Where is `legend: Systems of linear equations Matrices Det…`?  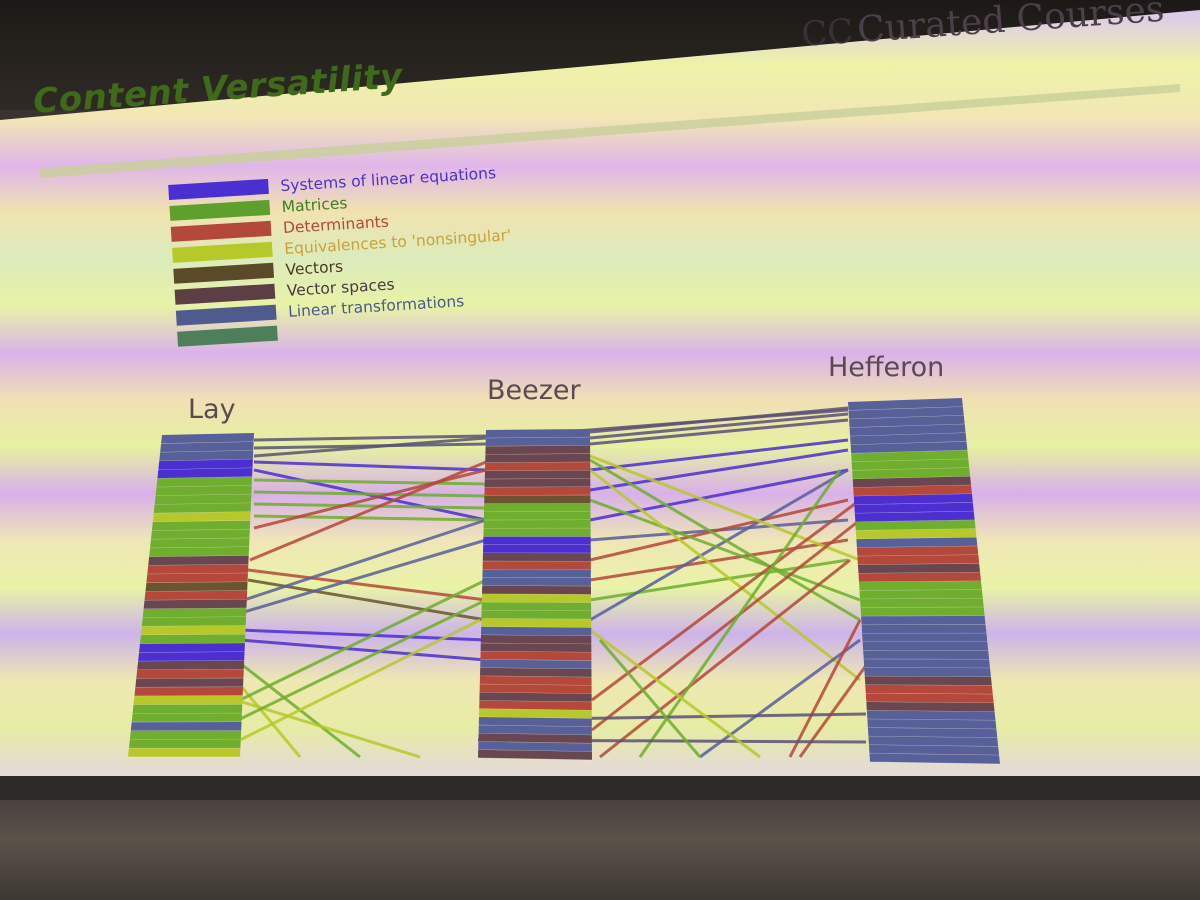
legend: Systems of linear equations Matrices Det… is located at coordinates (342, 255).